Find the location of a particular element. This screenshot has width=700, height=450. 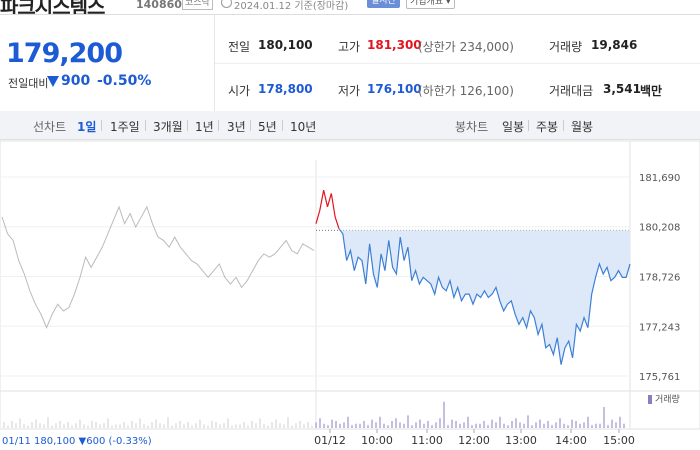

below-reference-area is located at coordinates (473, 297).